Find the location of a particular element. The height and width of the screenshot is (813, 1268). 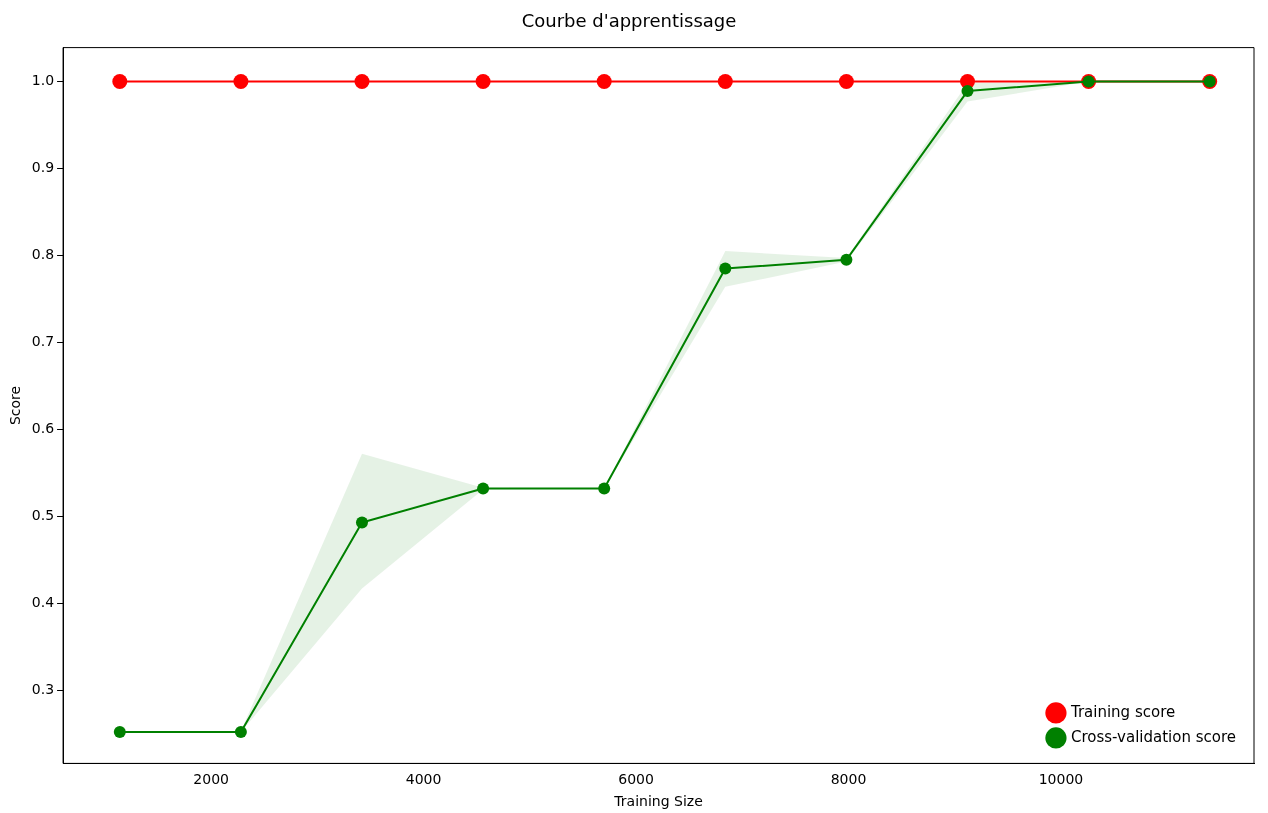

y-tick-label: 0.7 is located at coordinates (43, 341).